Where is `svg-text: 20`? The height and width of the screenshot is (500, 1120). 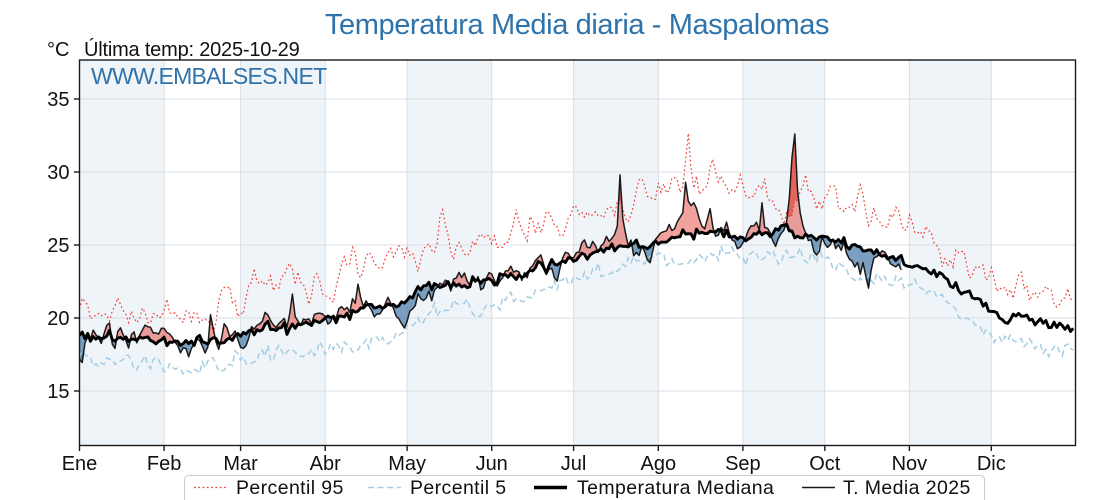 svg-text: 20 is located at coordinates (58, 319).